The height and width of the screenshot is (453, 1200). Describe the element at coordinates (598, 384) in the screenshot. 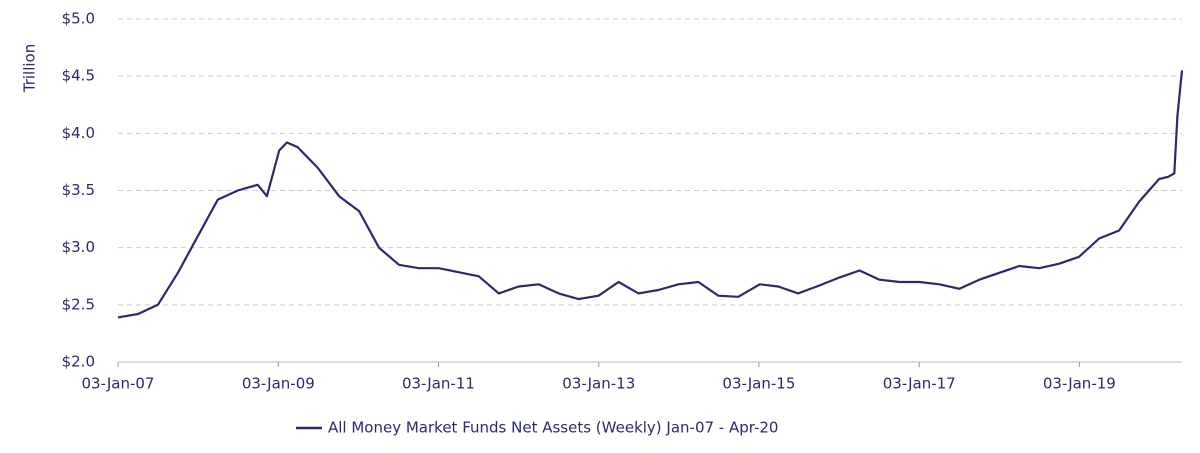

I see `x-tick-label: 03-Jan-13` at that location.